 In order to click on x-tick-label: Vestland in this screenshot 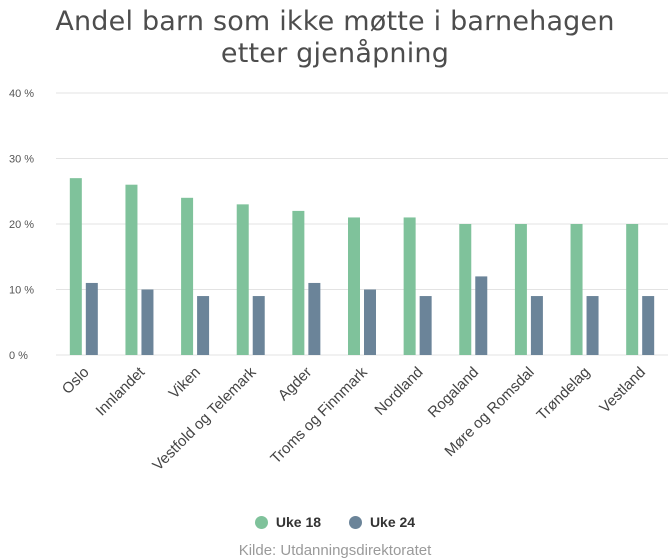, I will do `click(622, 390)`.